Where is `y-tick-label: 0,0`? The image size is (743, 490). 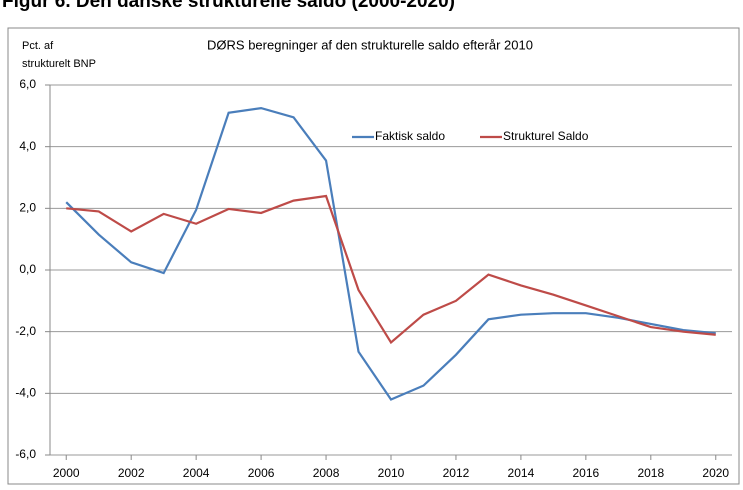
y-tick-label: 0,0 is located at coordinates (27, 269).